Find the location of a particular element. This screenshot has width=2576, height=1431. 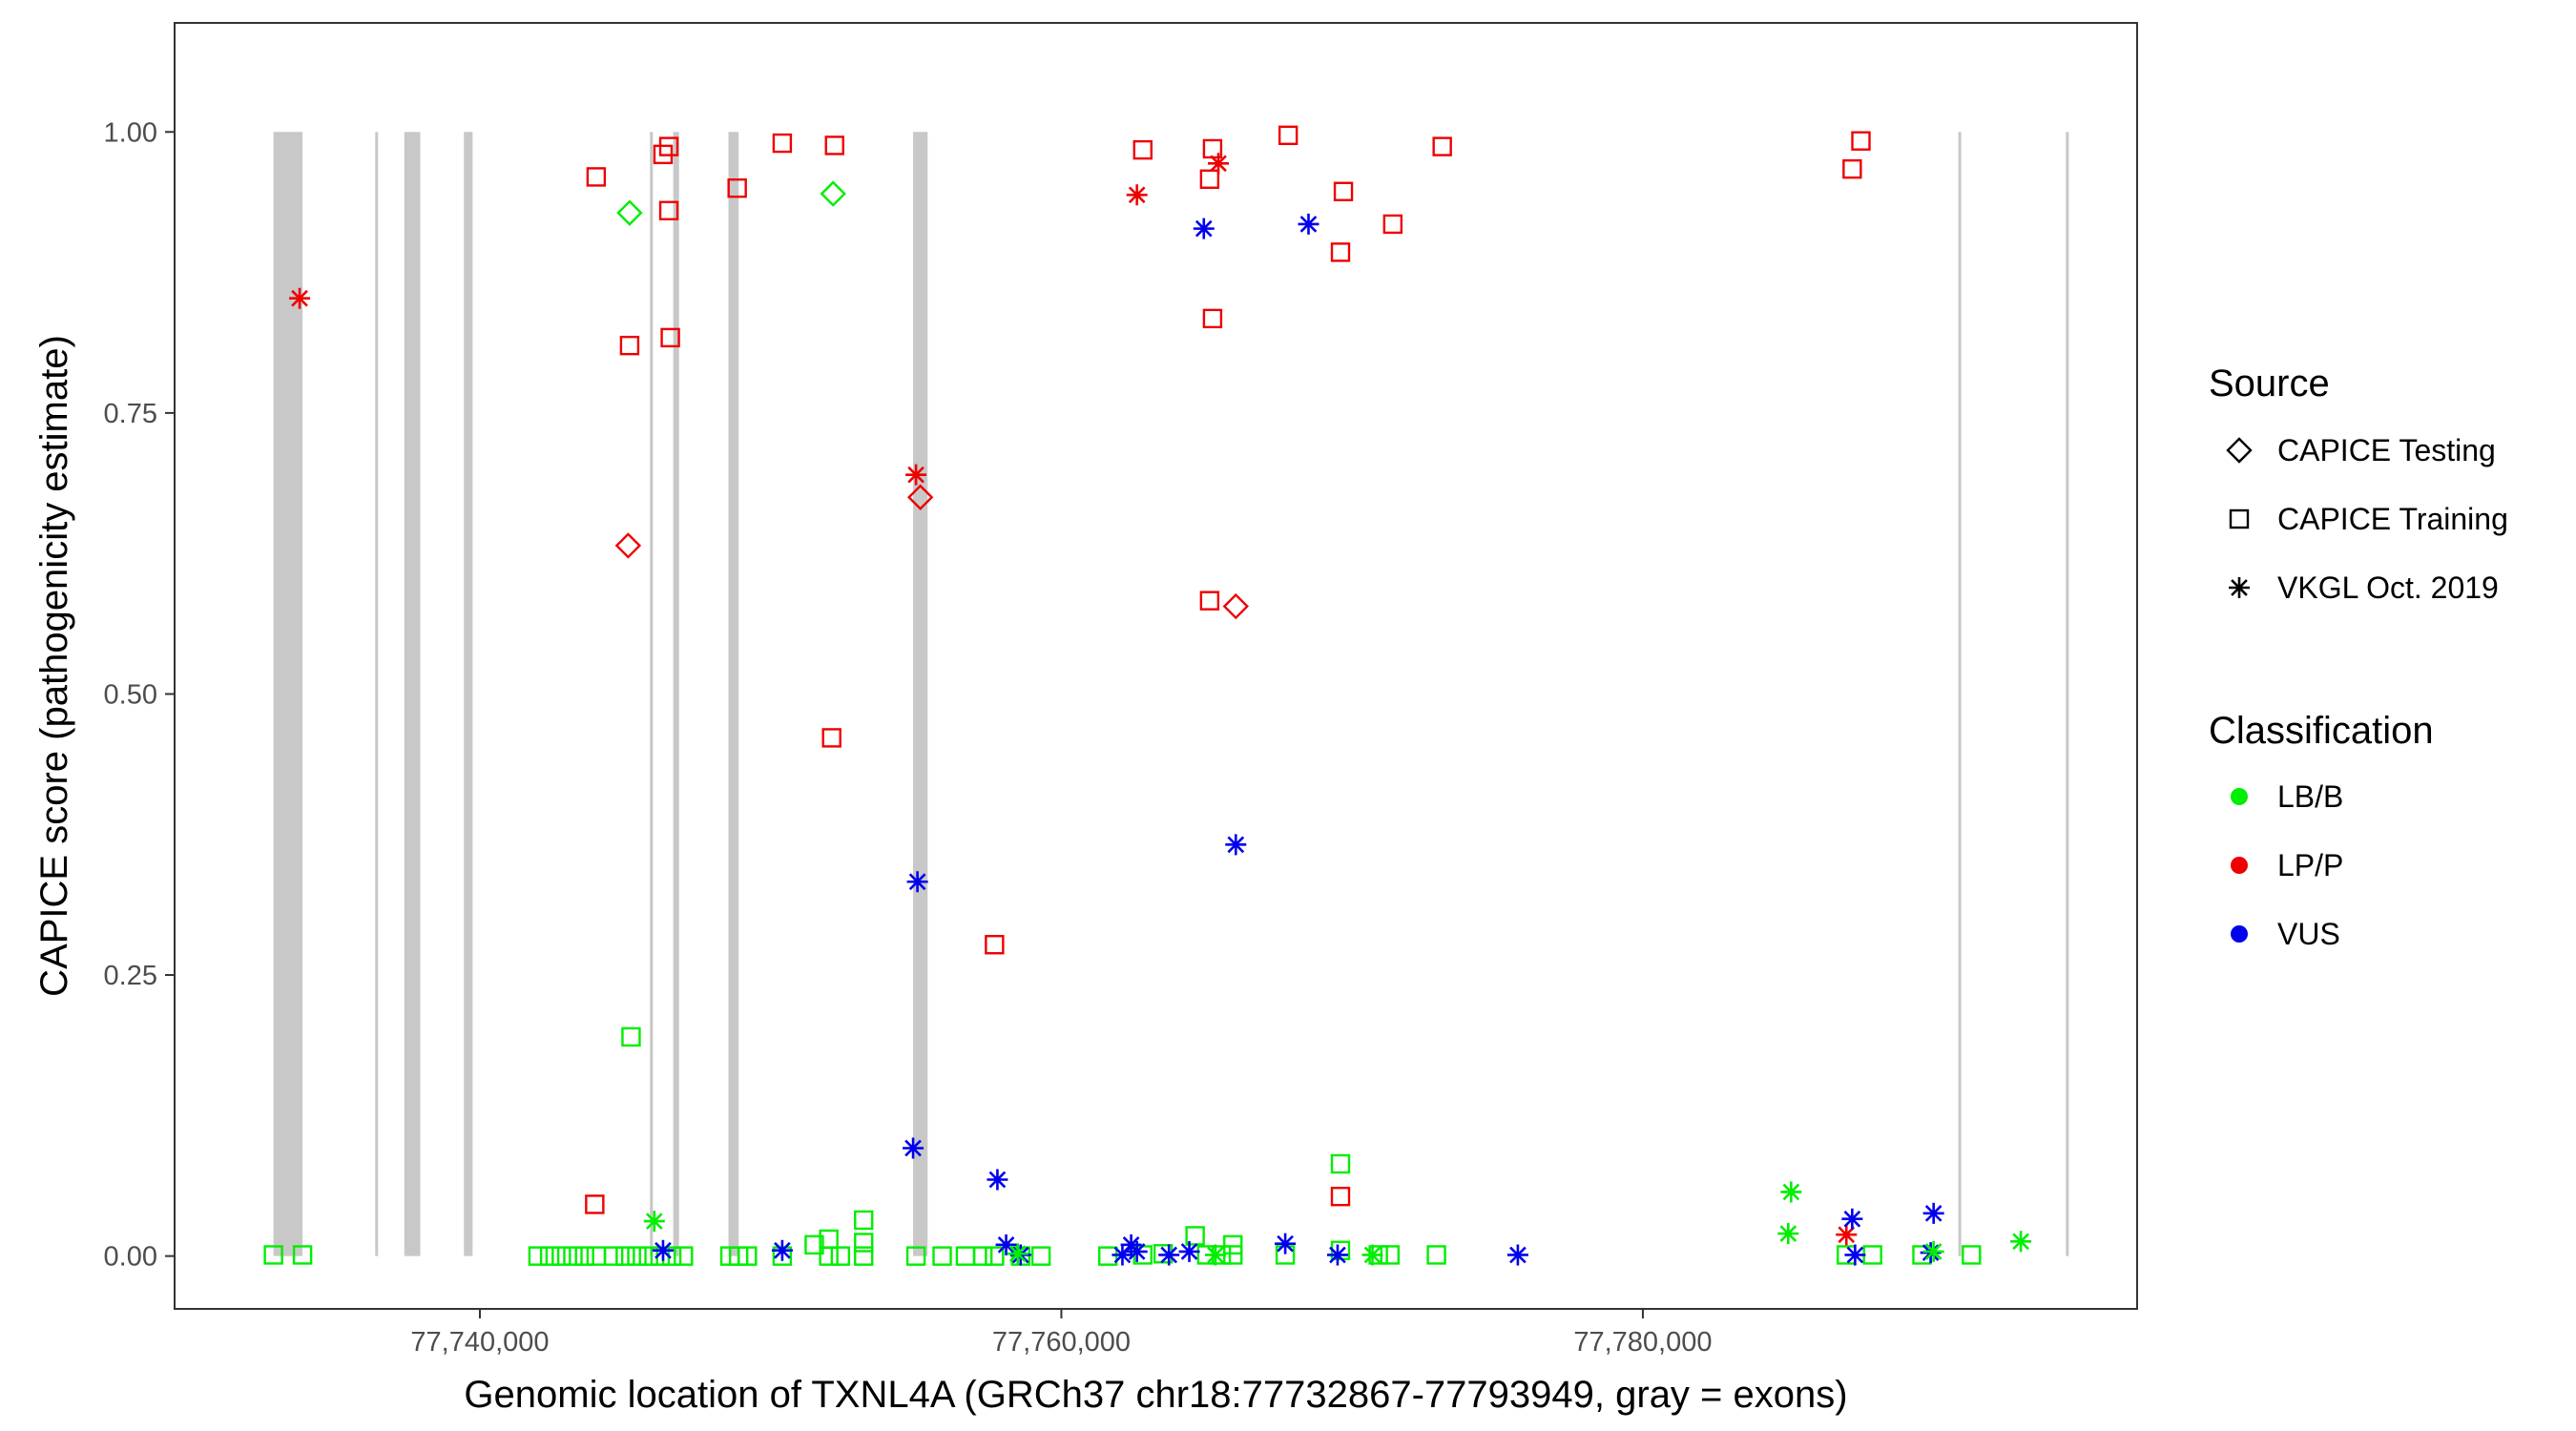

y-axis: 0.00 0.25 0.50 0.75 1.00 is located at coordinates (139, 695).